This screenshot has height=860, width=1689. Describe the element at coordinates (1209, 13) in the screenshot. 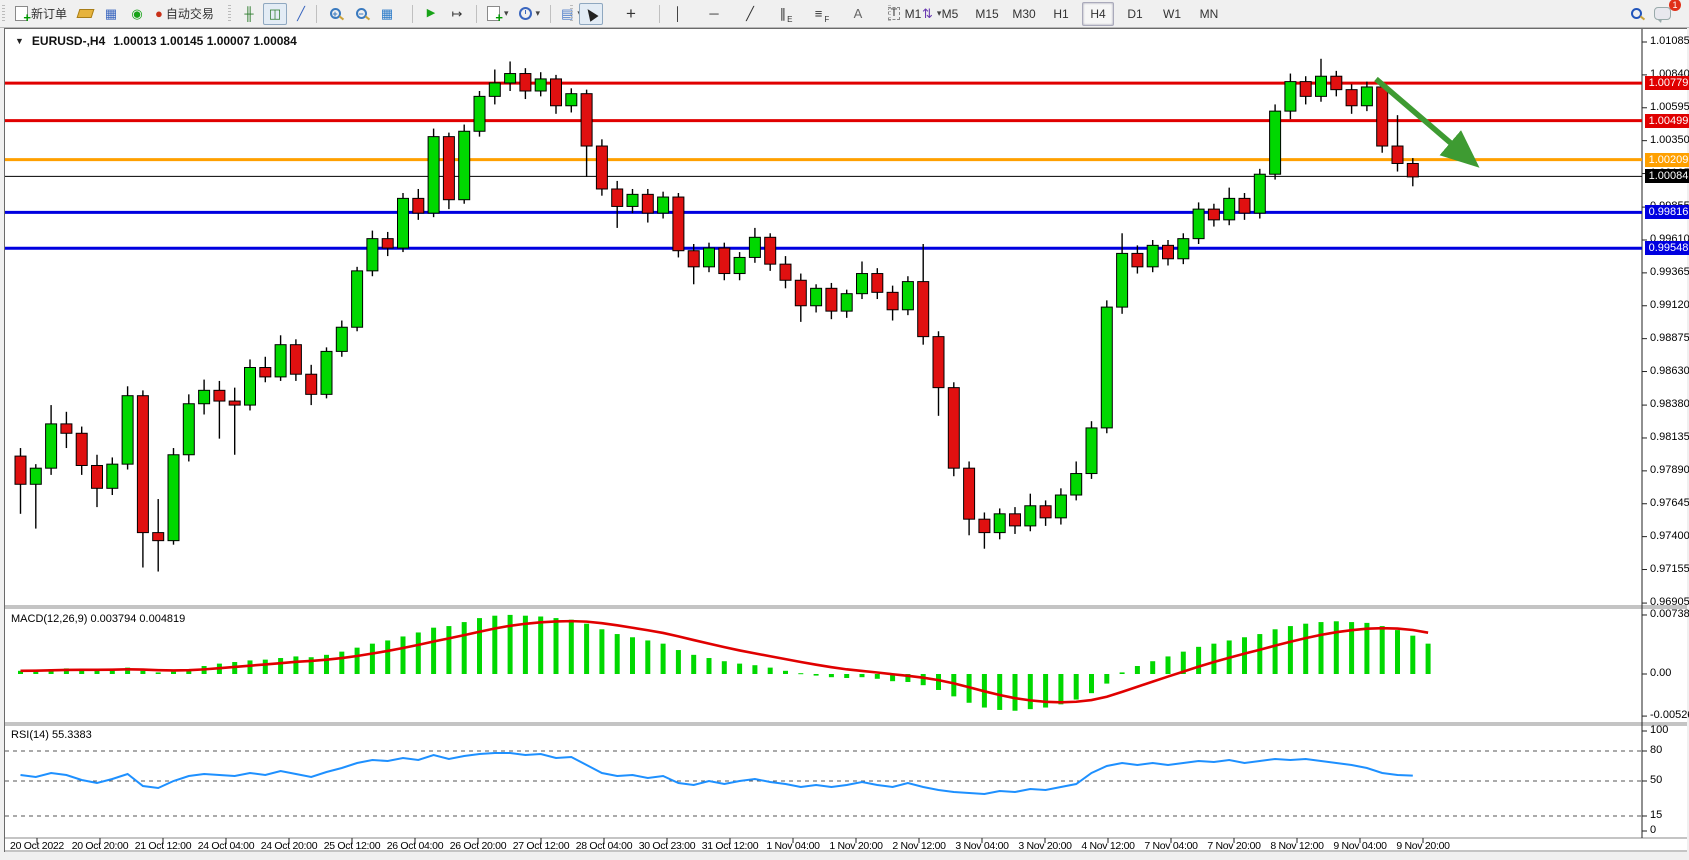

I see `timeframe-MN: MN` at that location.